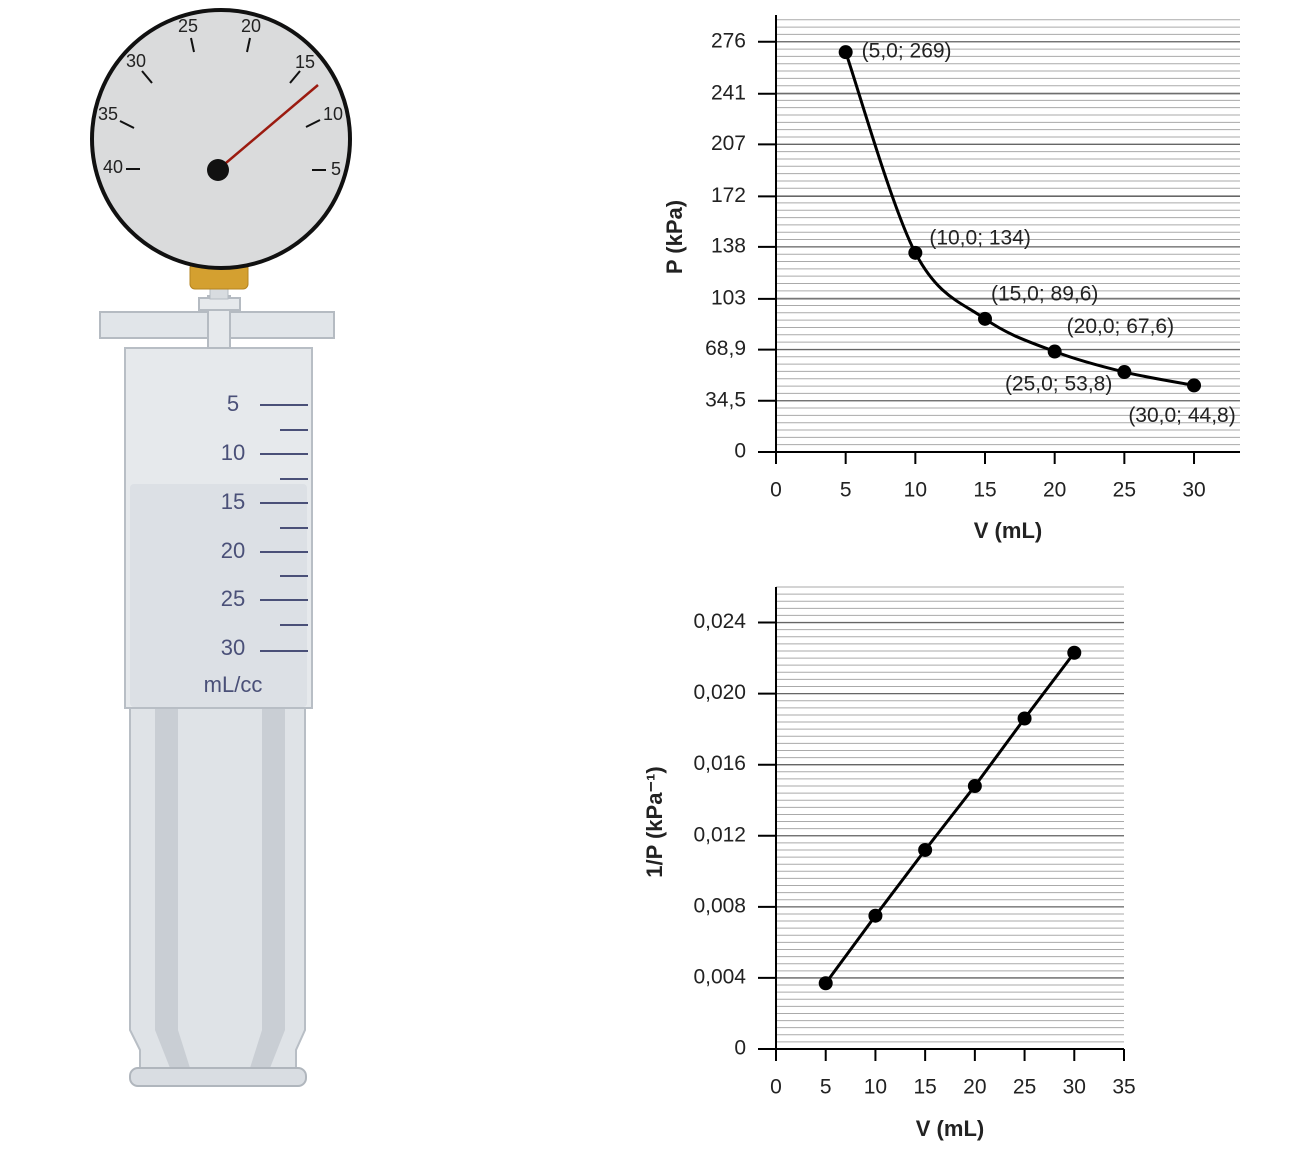 The width and height of the screenshot is (1300, 1157). I want to click on gauge-label: 30, so click(136, 61).